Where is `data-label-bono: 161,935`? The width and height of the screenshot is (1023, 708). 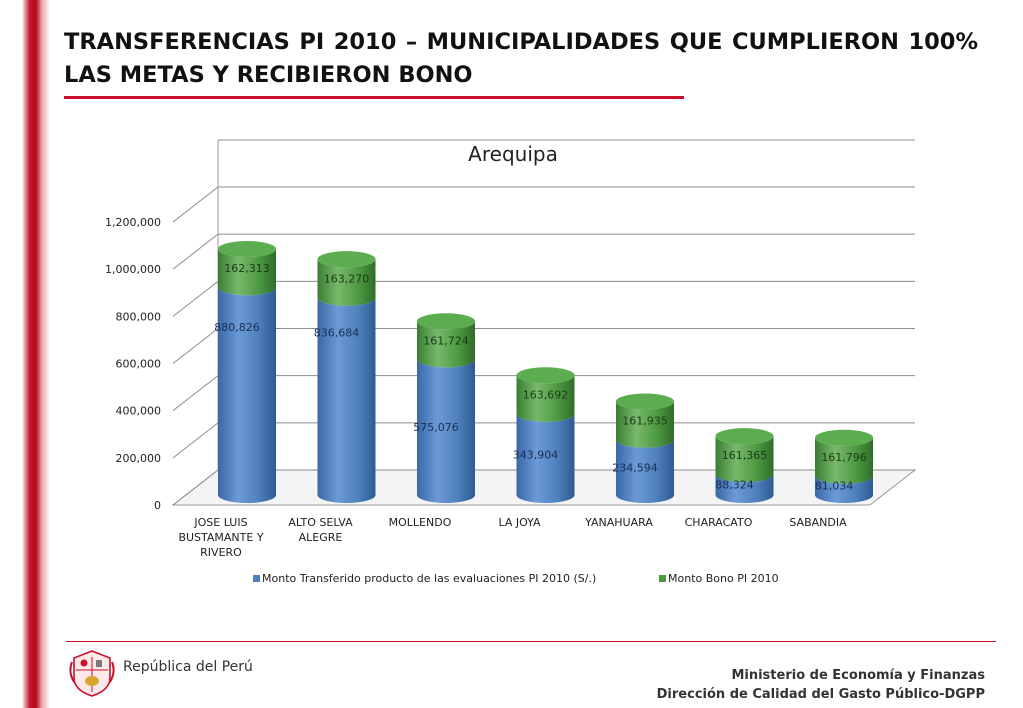
data-label-bono: 161,935 is located at coordinates (645, 421).